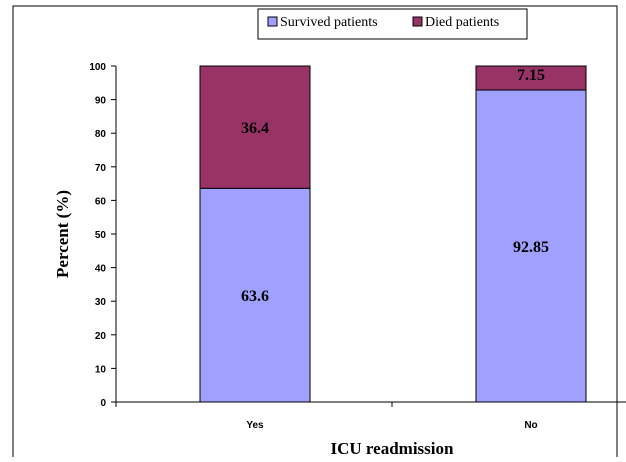  What do you see at coordinates (101, 168) in the screenshot?
I see `y-tick-label: 70` at bounding box center [101, 168].